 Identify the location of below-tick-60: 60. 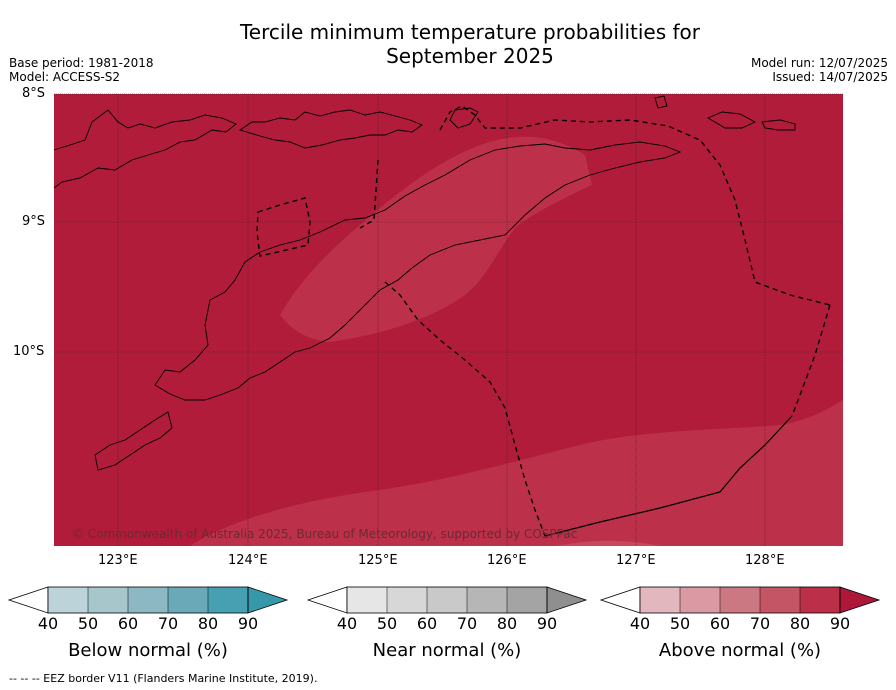
(128, 623).